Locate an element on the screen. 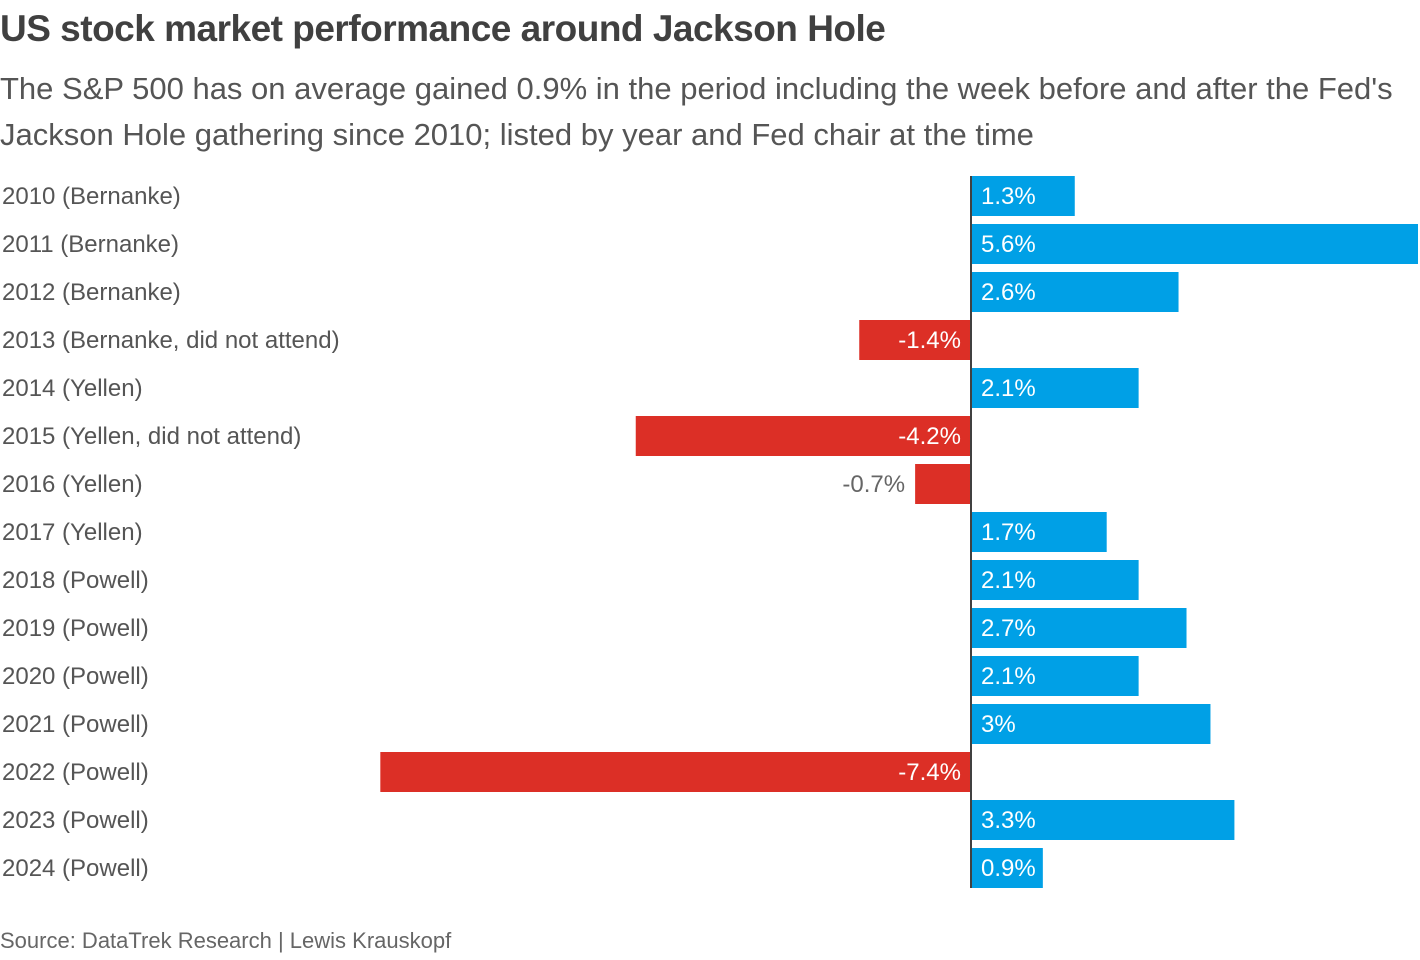  value-label: 5.6% is located at coordinates (1008, 244).